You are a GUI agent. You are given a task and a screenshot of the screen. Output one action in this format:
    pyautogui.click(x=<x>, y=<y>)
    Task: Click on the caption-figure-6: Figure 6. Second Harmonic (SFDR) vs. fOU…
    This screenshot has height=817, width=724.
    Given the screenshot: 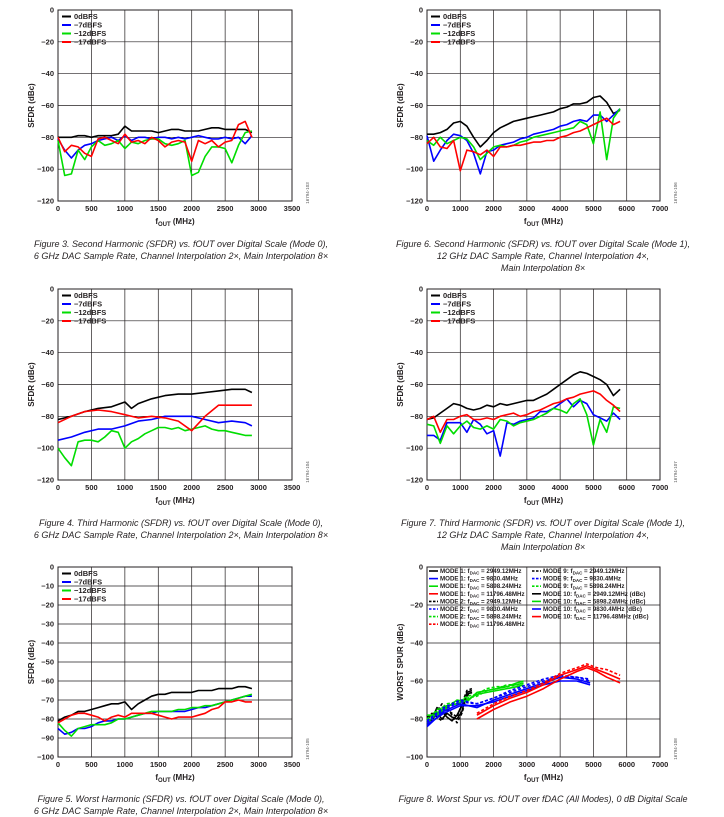 What is the action you would take?
    pyautogui.click(x=543, y=256)
    